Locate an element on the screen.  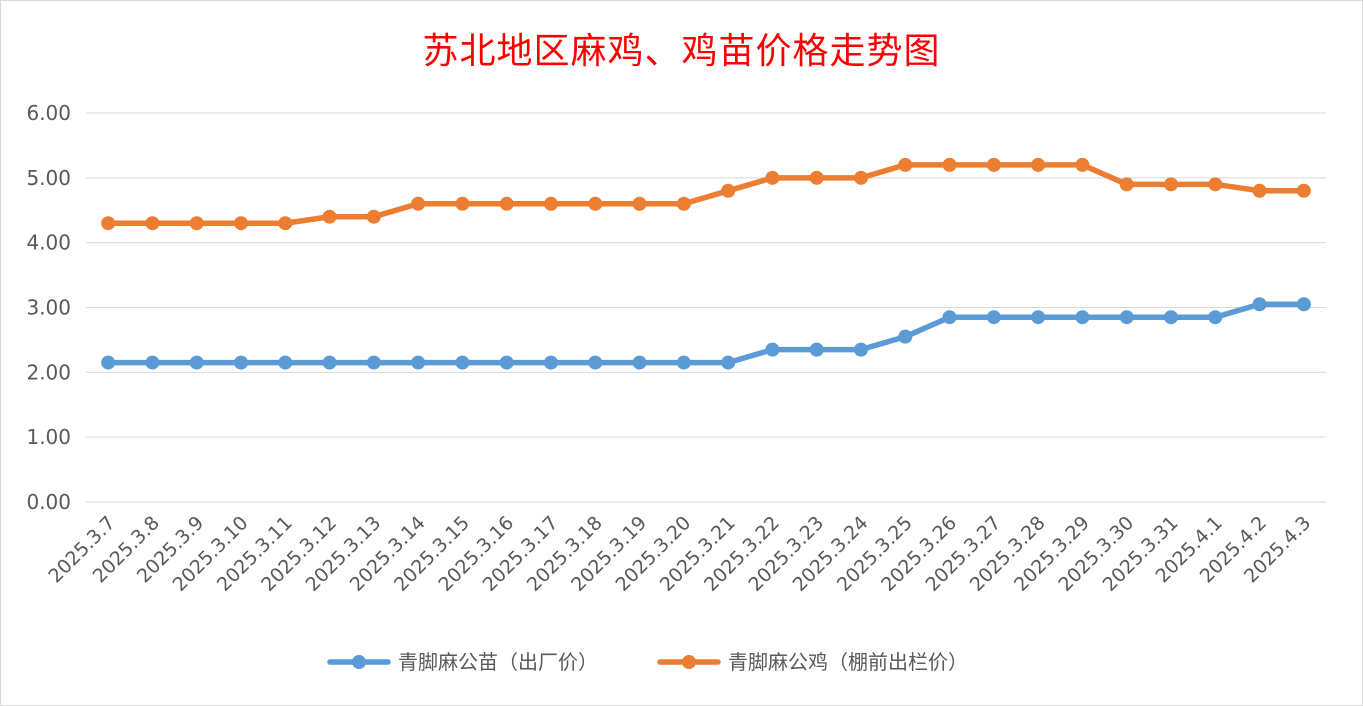
y-tick-label: 4.00 is located at coordinates (48, 243).